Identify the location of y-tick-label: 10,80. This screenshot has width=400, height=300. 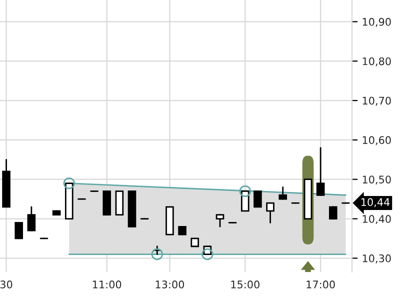
(376, 61).